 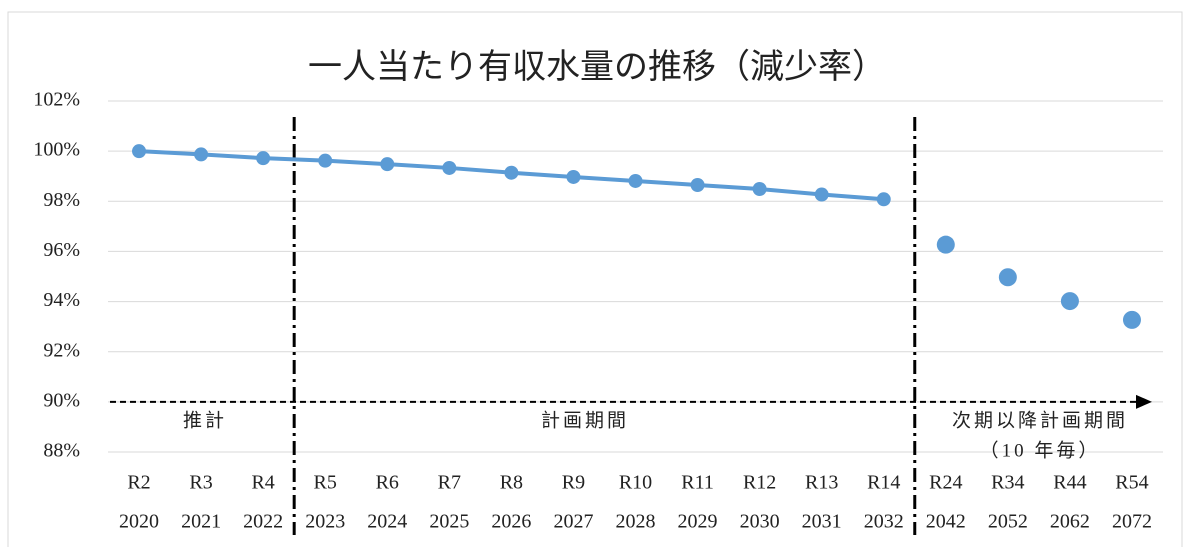 I want to click on x-tick-label: 2029, so click(x=698, y=522).